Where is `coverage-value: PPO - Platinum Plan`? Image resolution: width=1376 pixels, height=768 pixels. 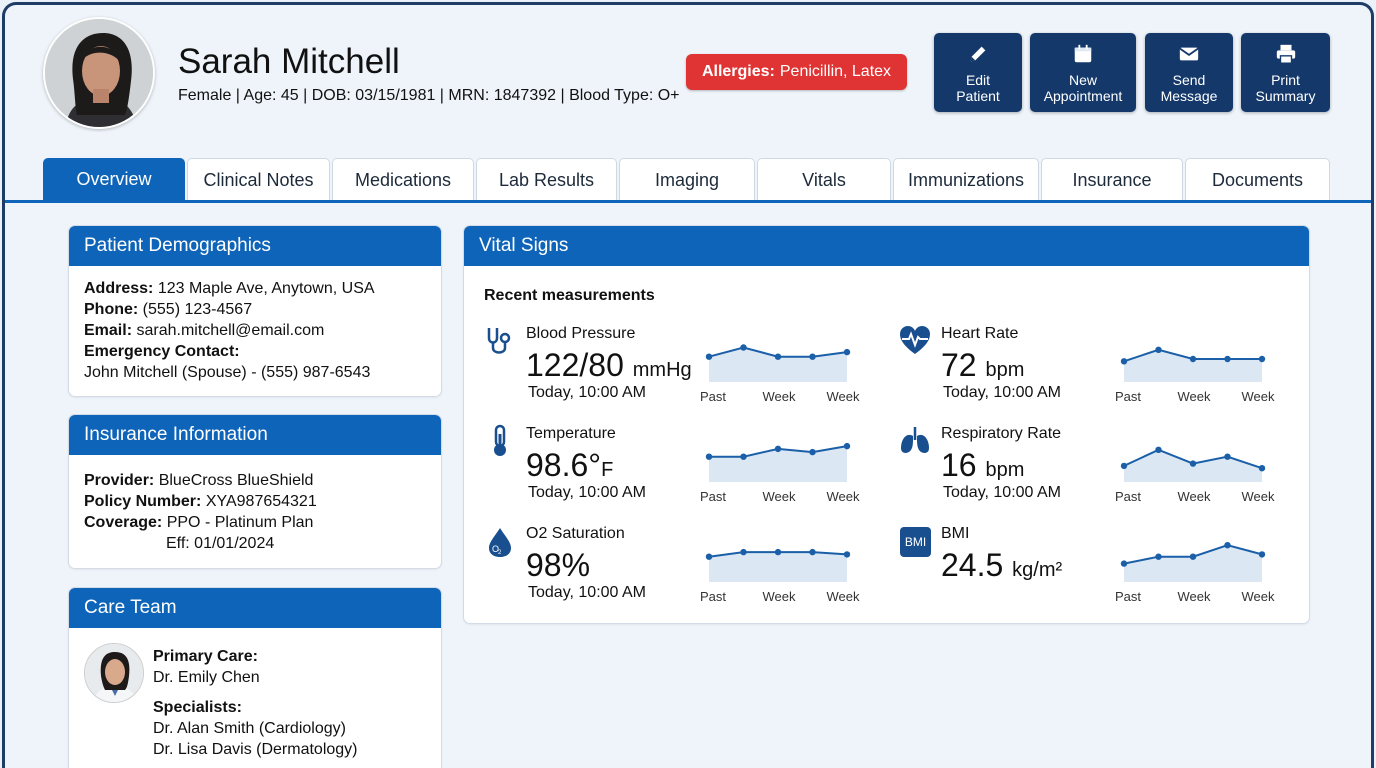
coverage-value: PPO - Platinum Plan is located at coordinates (240, 522).